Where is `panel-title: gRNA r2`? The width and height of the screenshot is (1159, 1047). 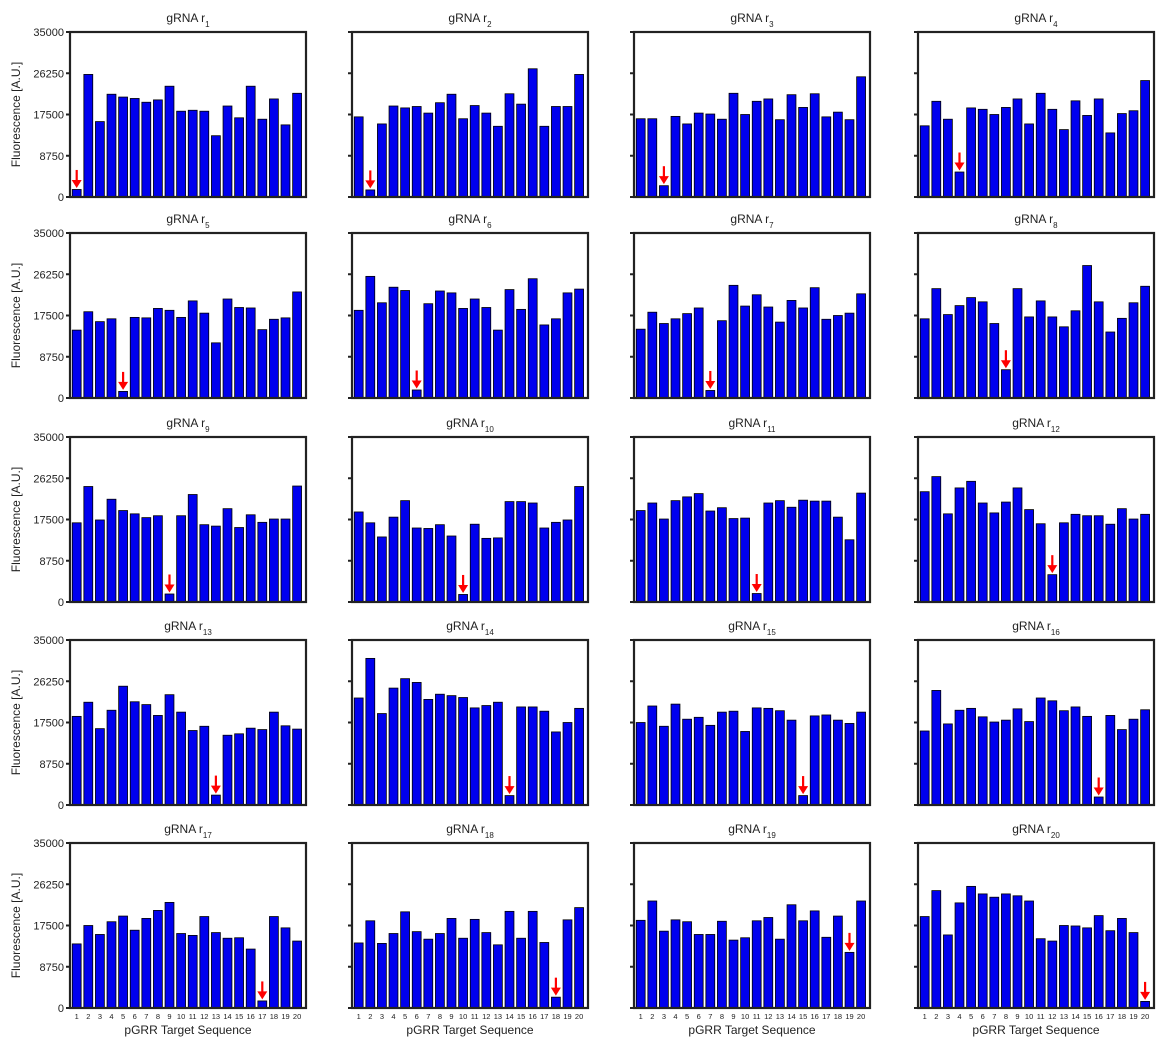 panel-title: gRNA r2 is located at coordinates (470, 20).